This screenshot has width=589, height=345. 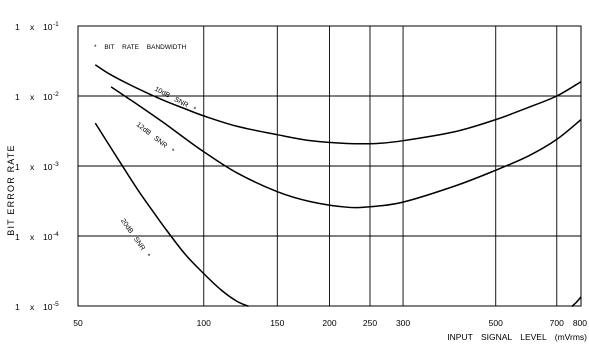 I want to click on y-tick-exponent: -4, so click(x=56, y=234).